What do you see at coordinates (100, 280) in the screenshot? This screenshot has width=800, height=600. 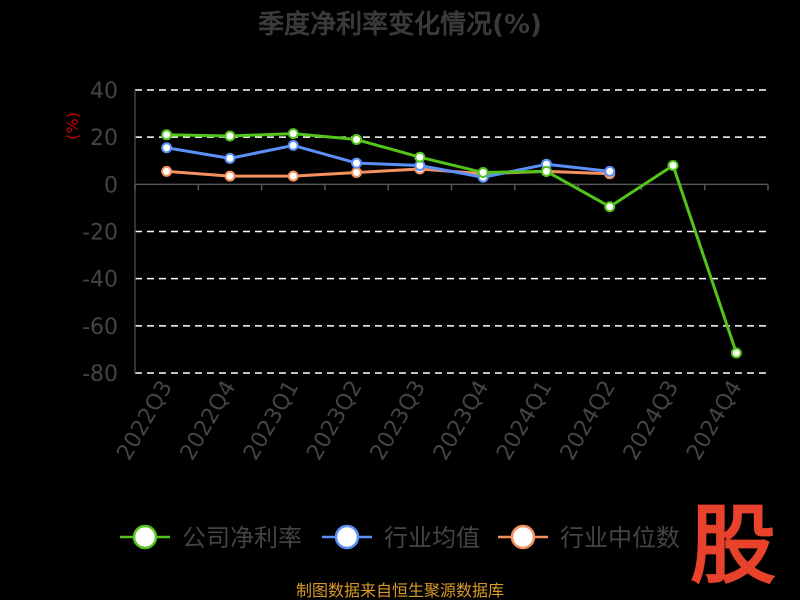 I see `y-tick-label: -40` at bounding box center [100, 280].